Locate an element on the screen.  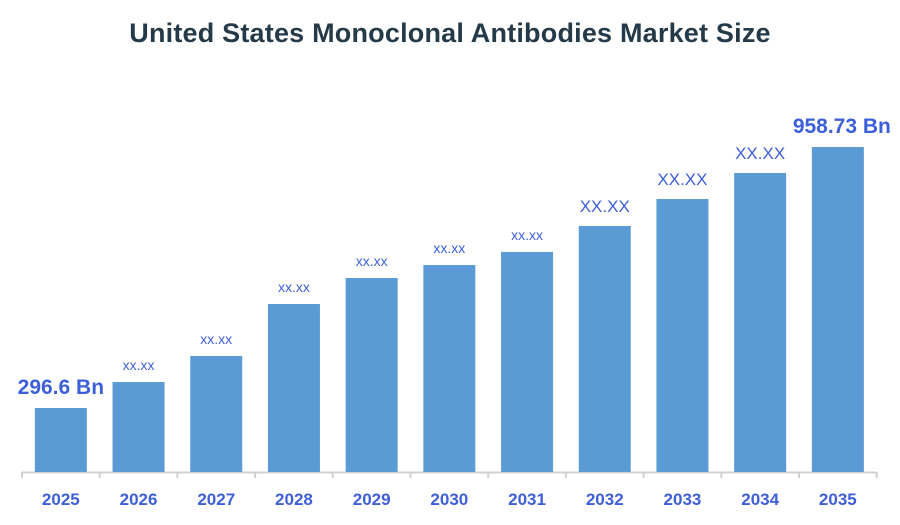
x-tick-label: 2032 is located at coordinates (605, 499).